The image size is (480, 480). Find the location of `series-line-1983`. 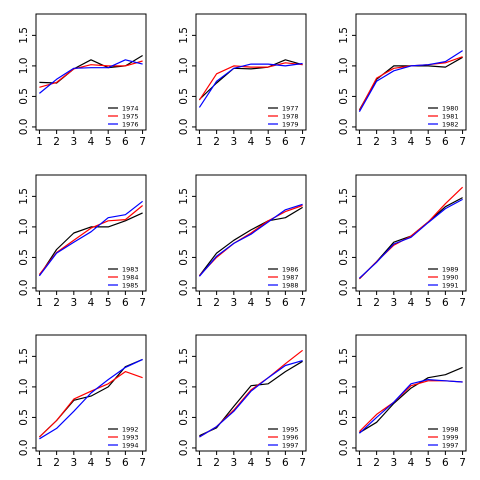

series-line-1983 is located at coordinates (90, 244).